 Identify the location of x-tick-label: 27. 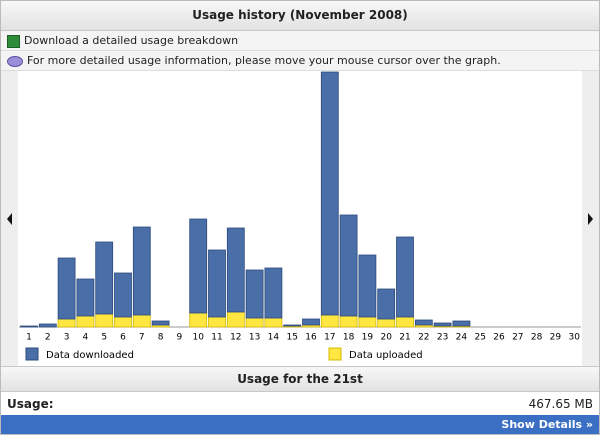
(517, 338).